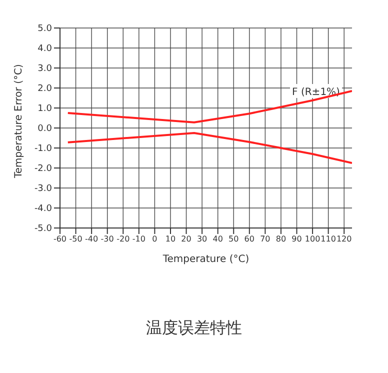  Describe the element at coordinates (43, 189) in the screenshot. I see `y-tick-label: -3.0` at that location.